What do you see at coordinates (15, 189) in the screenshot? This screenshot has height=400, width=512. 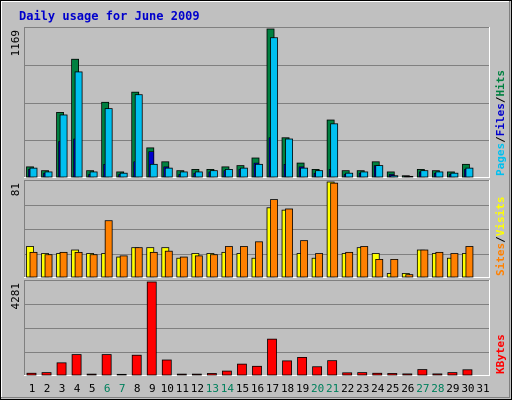 I see `ymax-label-visits-sites: 81` at bounding box center [15, 189].